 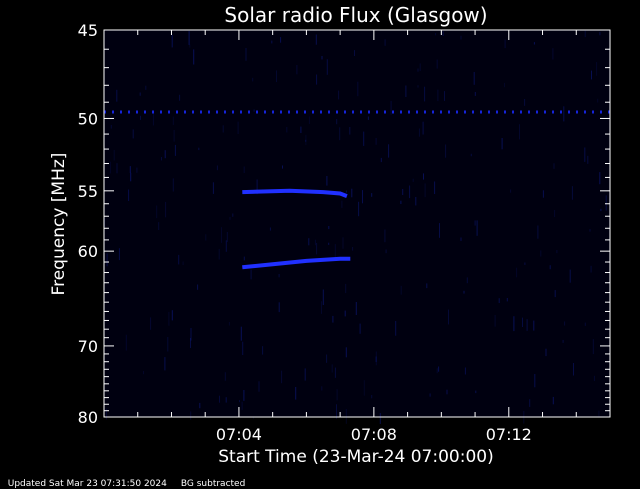 What do you see at coordinates (374, 434) in the screenshot?
I see `x-tick-label: 07:08` at bounding box center [374, 434].